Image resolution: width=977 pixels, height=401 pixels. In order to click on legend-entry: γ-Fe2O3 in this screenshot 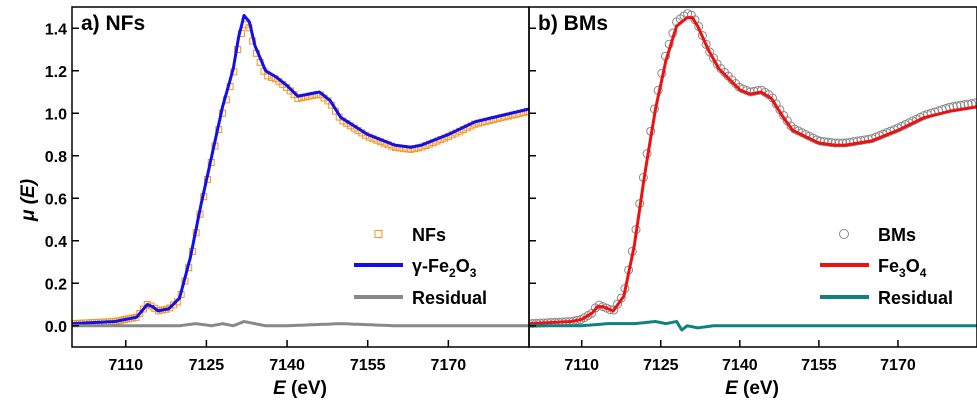, I will do `click(415, 268)`.